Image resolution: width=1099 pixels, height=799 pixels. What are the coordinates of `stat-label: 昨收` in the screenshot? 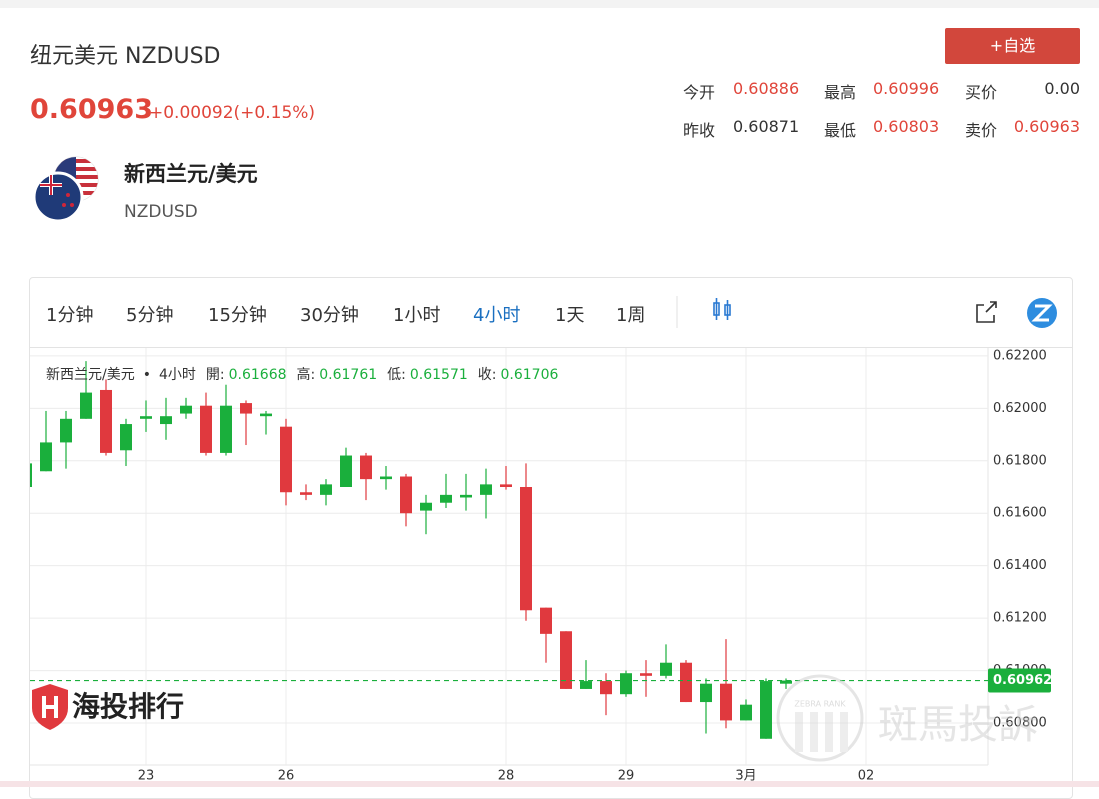 It's located at (699, 130).